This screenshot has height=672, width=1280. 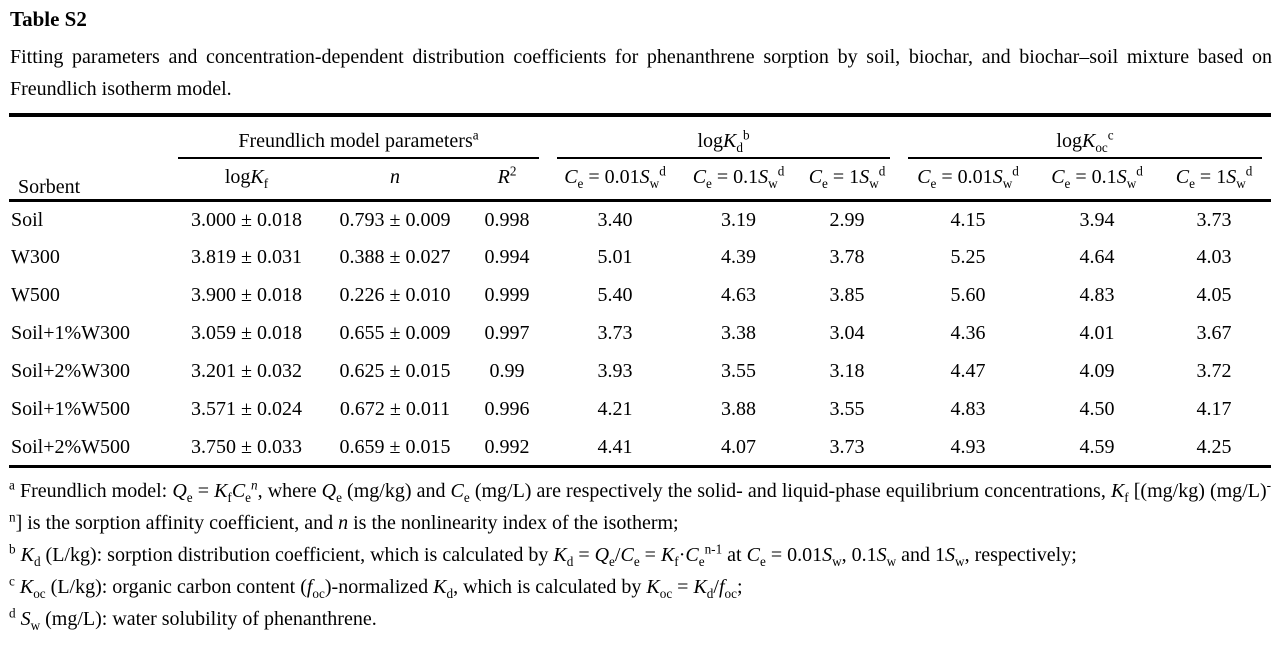 What do you see at coordinates (615, 177) in the screenshot?
I see `header-kd-ce001: Ce = 0.01Swd` at bounding box center [615, 177].